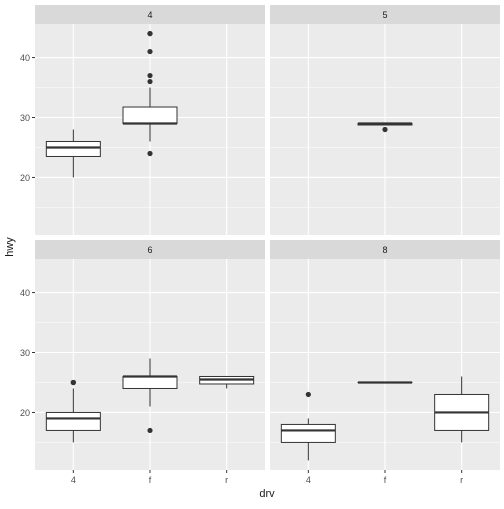 The height and width of the screenshot is (509, 504). Describe the element at coordinates (10, 247) in the screenshot. I see `y-axis-title: hwy` at that location.